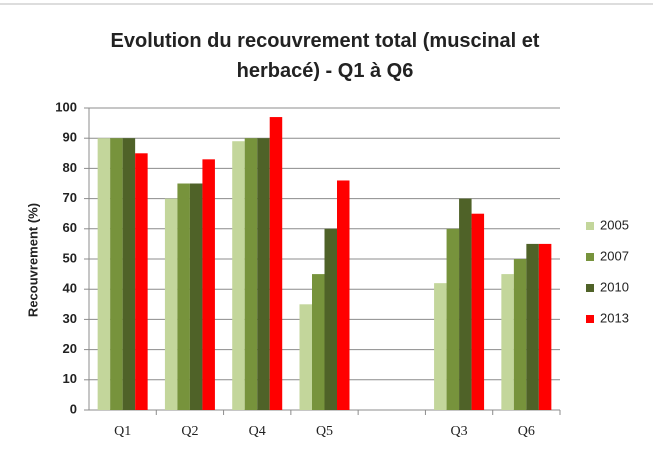  What do you see at coordinates (70, 137) in the screenshot?
I see `y-tick-label: 90` at bounding box center [70, 137].